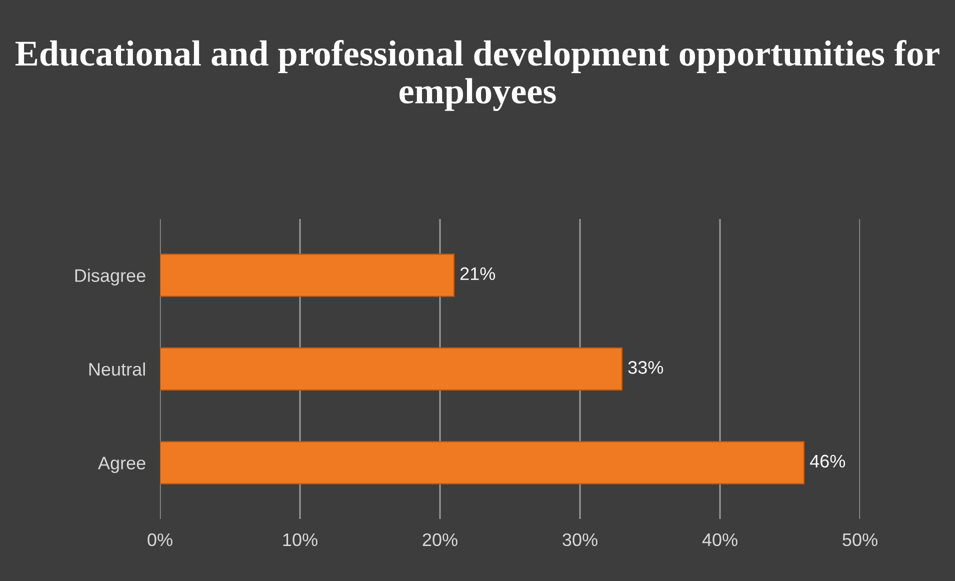 This screenshot has height=581, width=955. What do you see at coordinates (828, 461) in the screenshot?
I see `data-label: 46%` at bounding box center [828, 461].